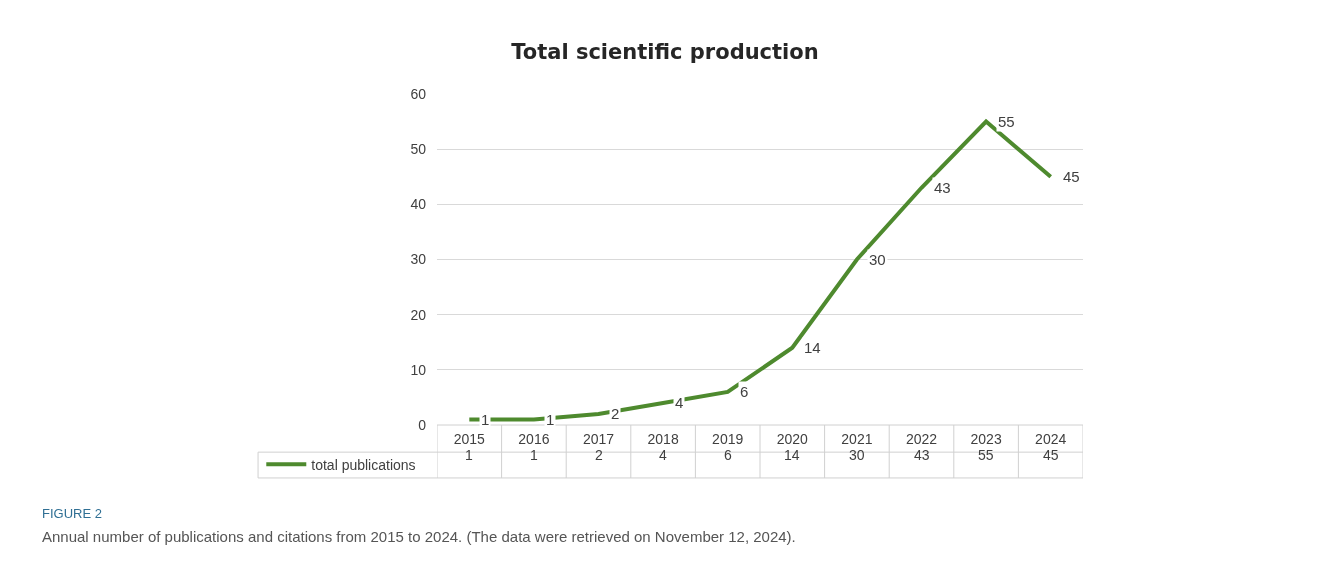  Describe the element at coordinates (728, 439) in the screenshot. I see `x-tick-label: 2019` at that location.